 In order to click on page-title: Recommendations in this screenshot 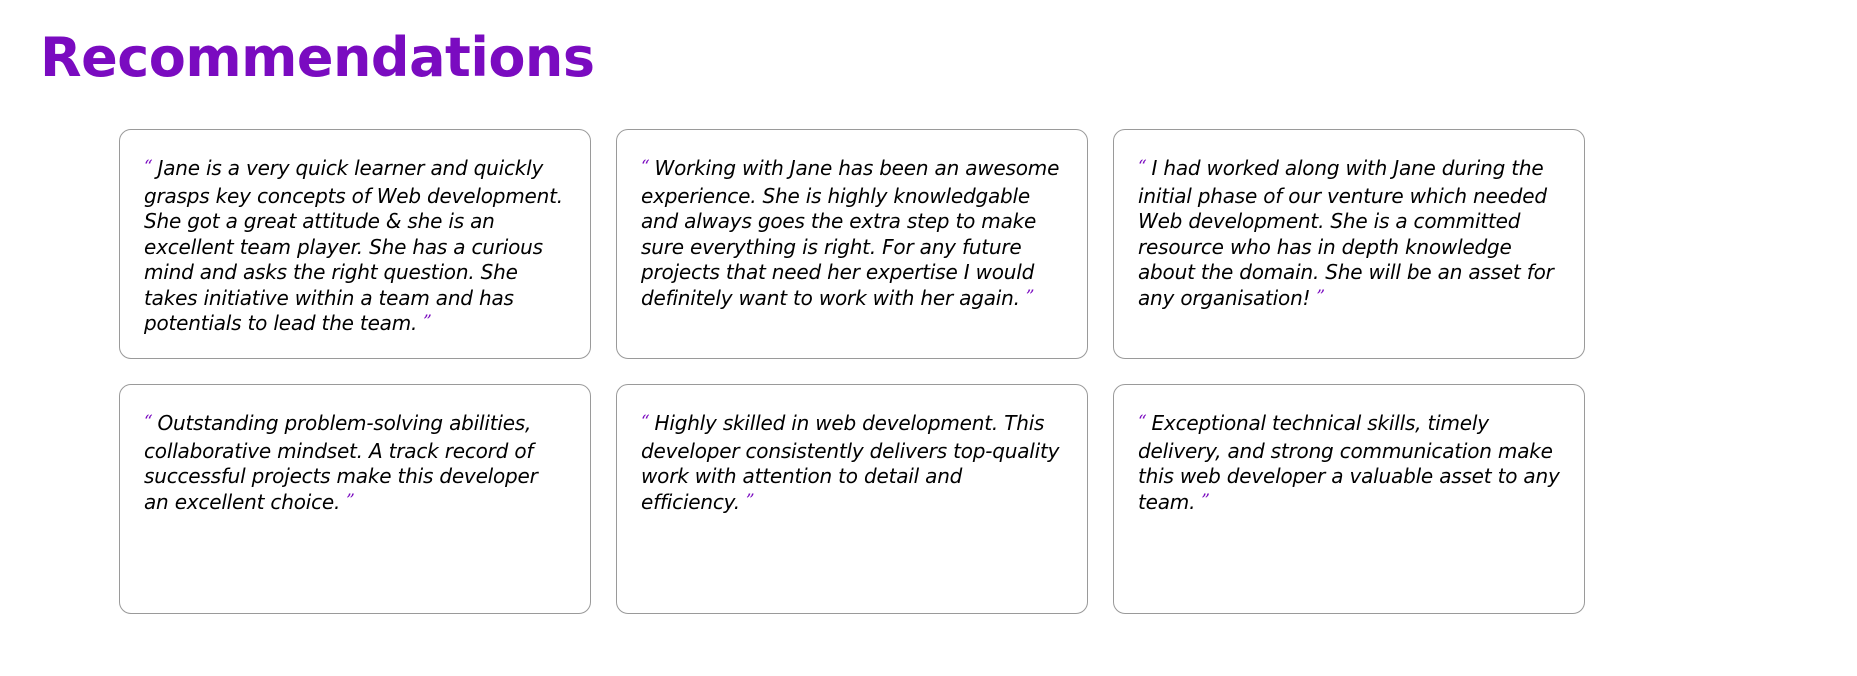, I will do `click(317, 57)`.